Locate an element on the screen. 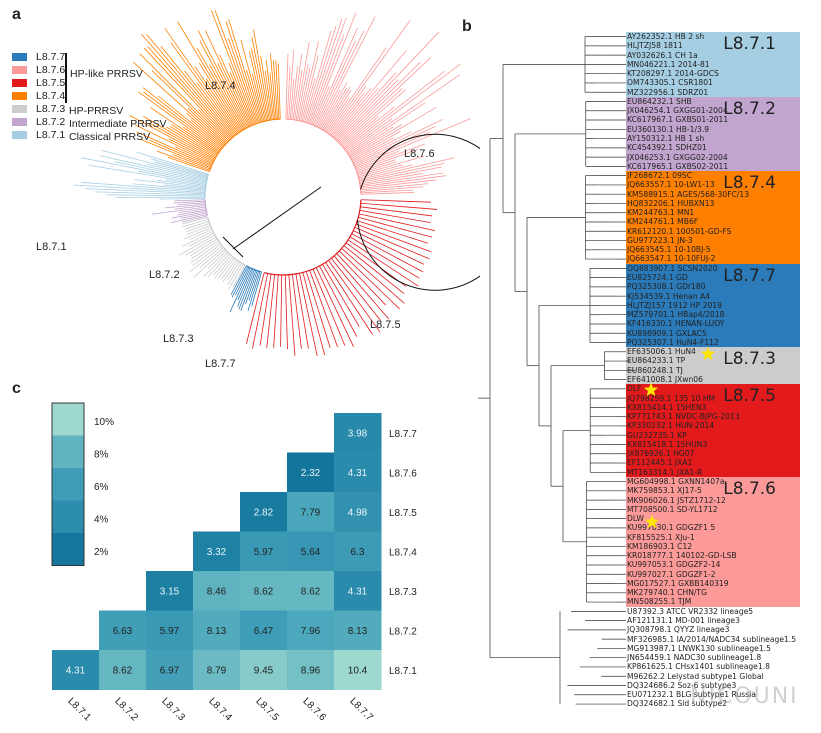  legend-item-label: L8.7.3 is located at coordinates (51, 109).